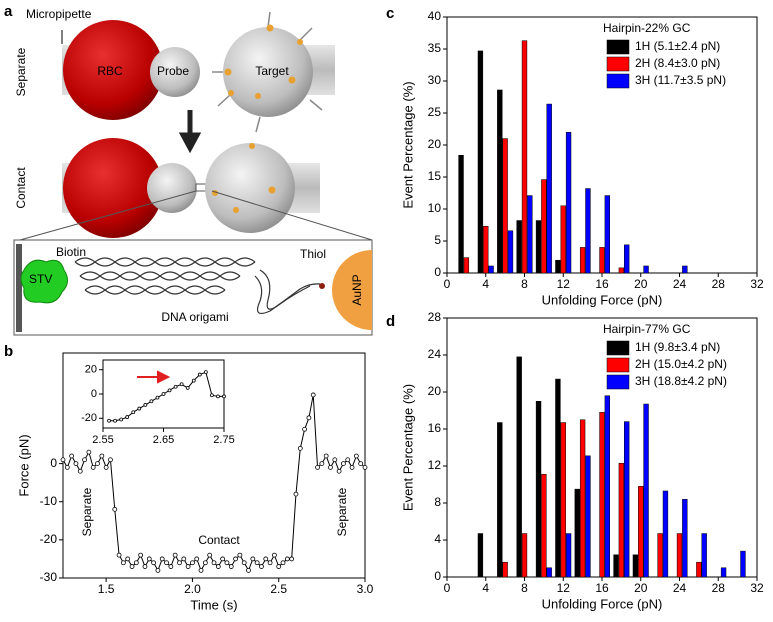  What do you see at coordinates (602, 588) in the screenshot?
I see `x-tick-label: 16` at bounding box center [602, 588].